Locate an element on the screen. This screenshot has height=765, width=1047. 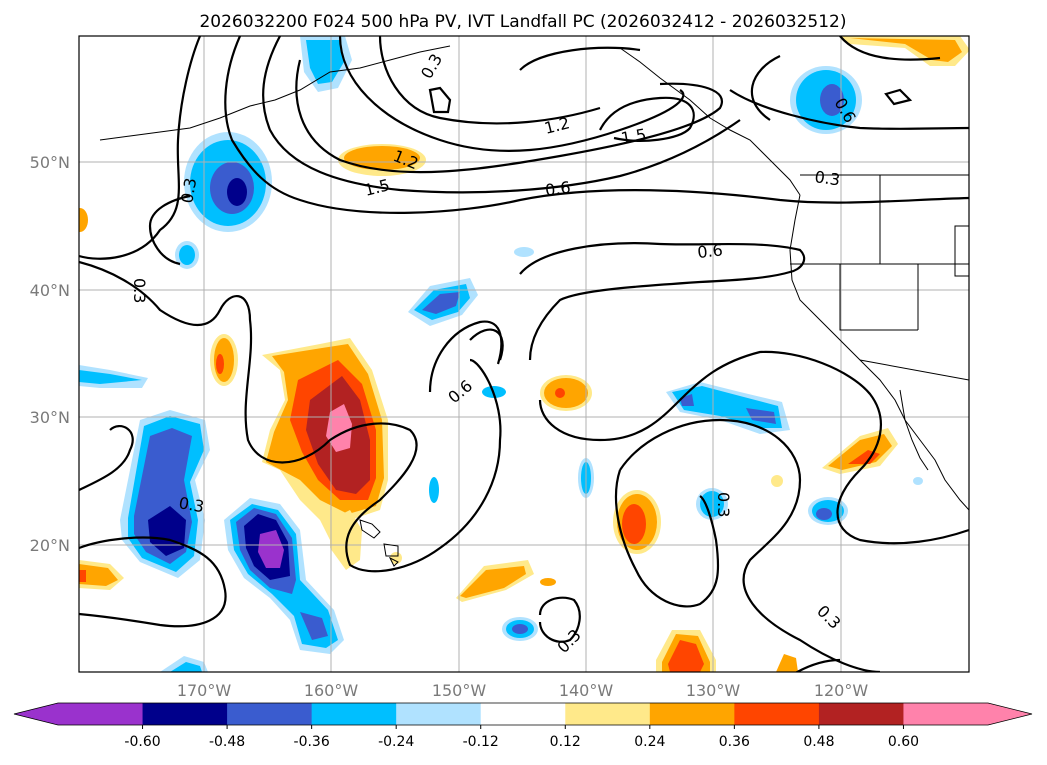
pv-blob-blue-bottom is located at coordinates (184, 664).